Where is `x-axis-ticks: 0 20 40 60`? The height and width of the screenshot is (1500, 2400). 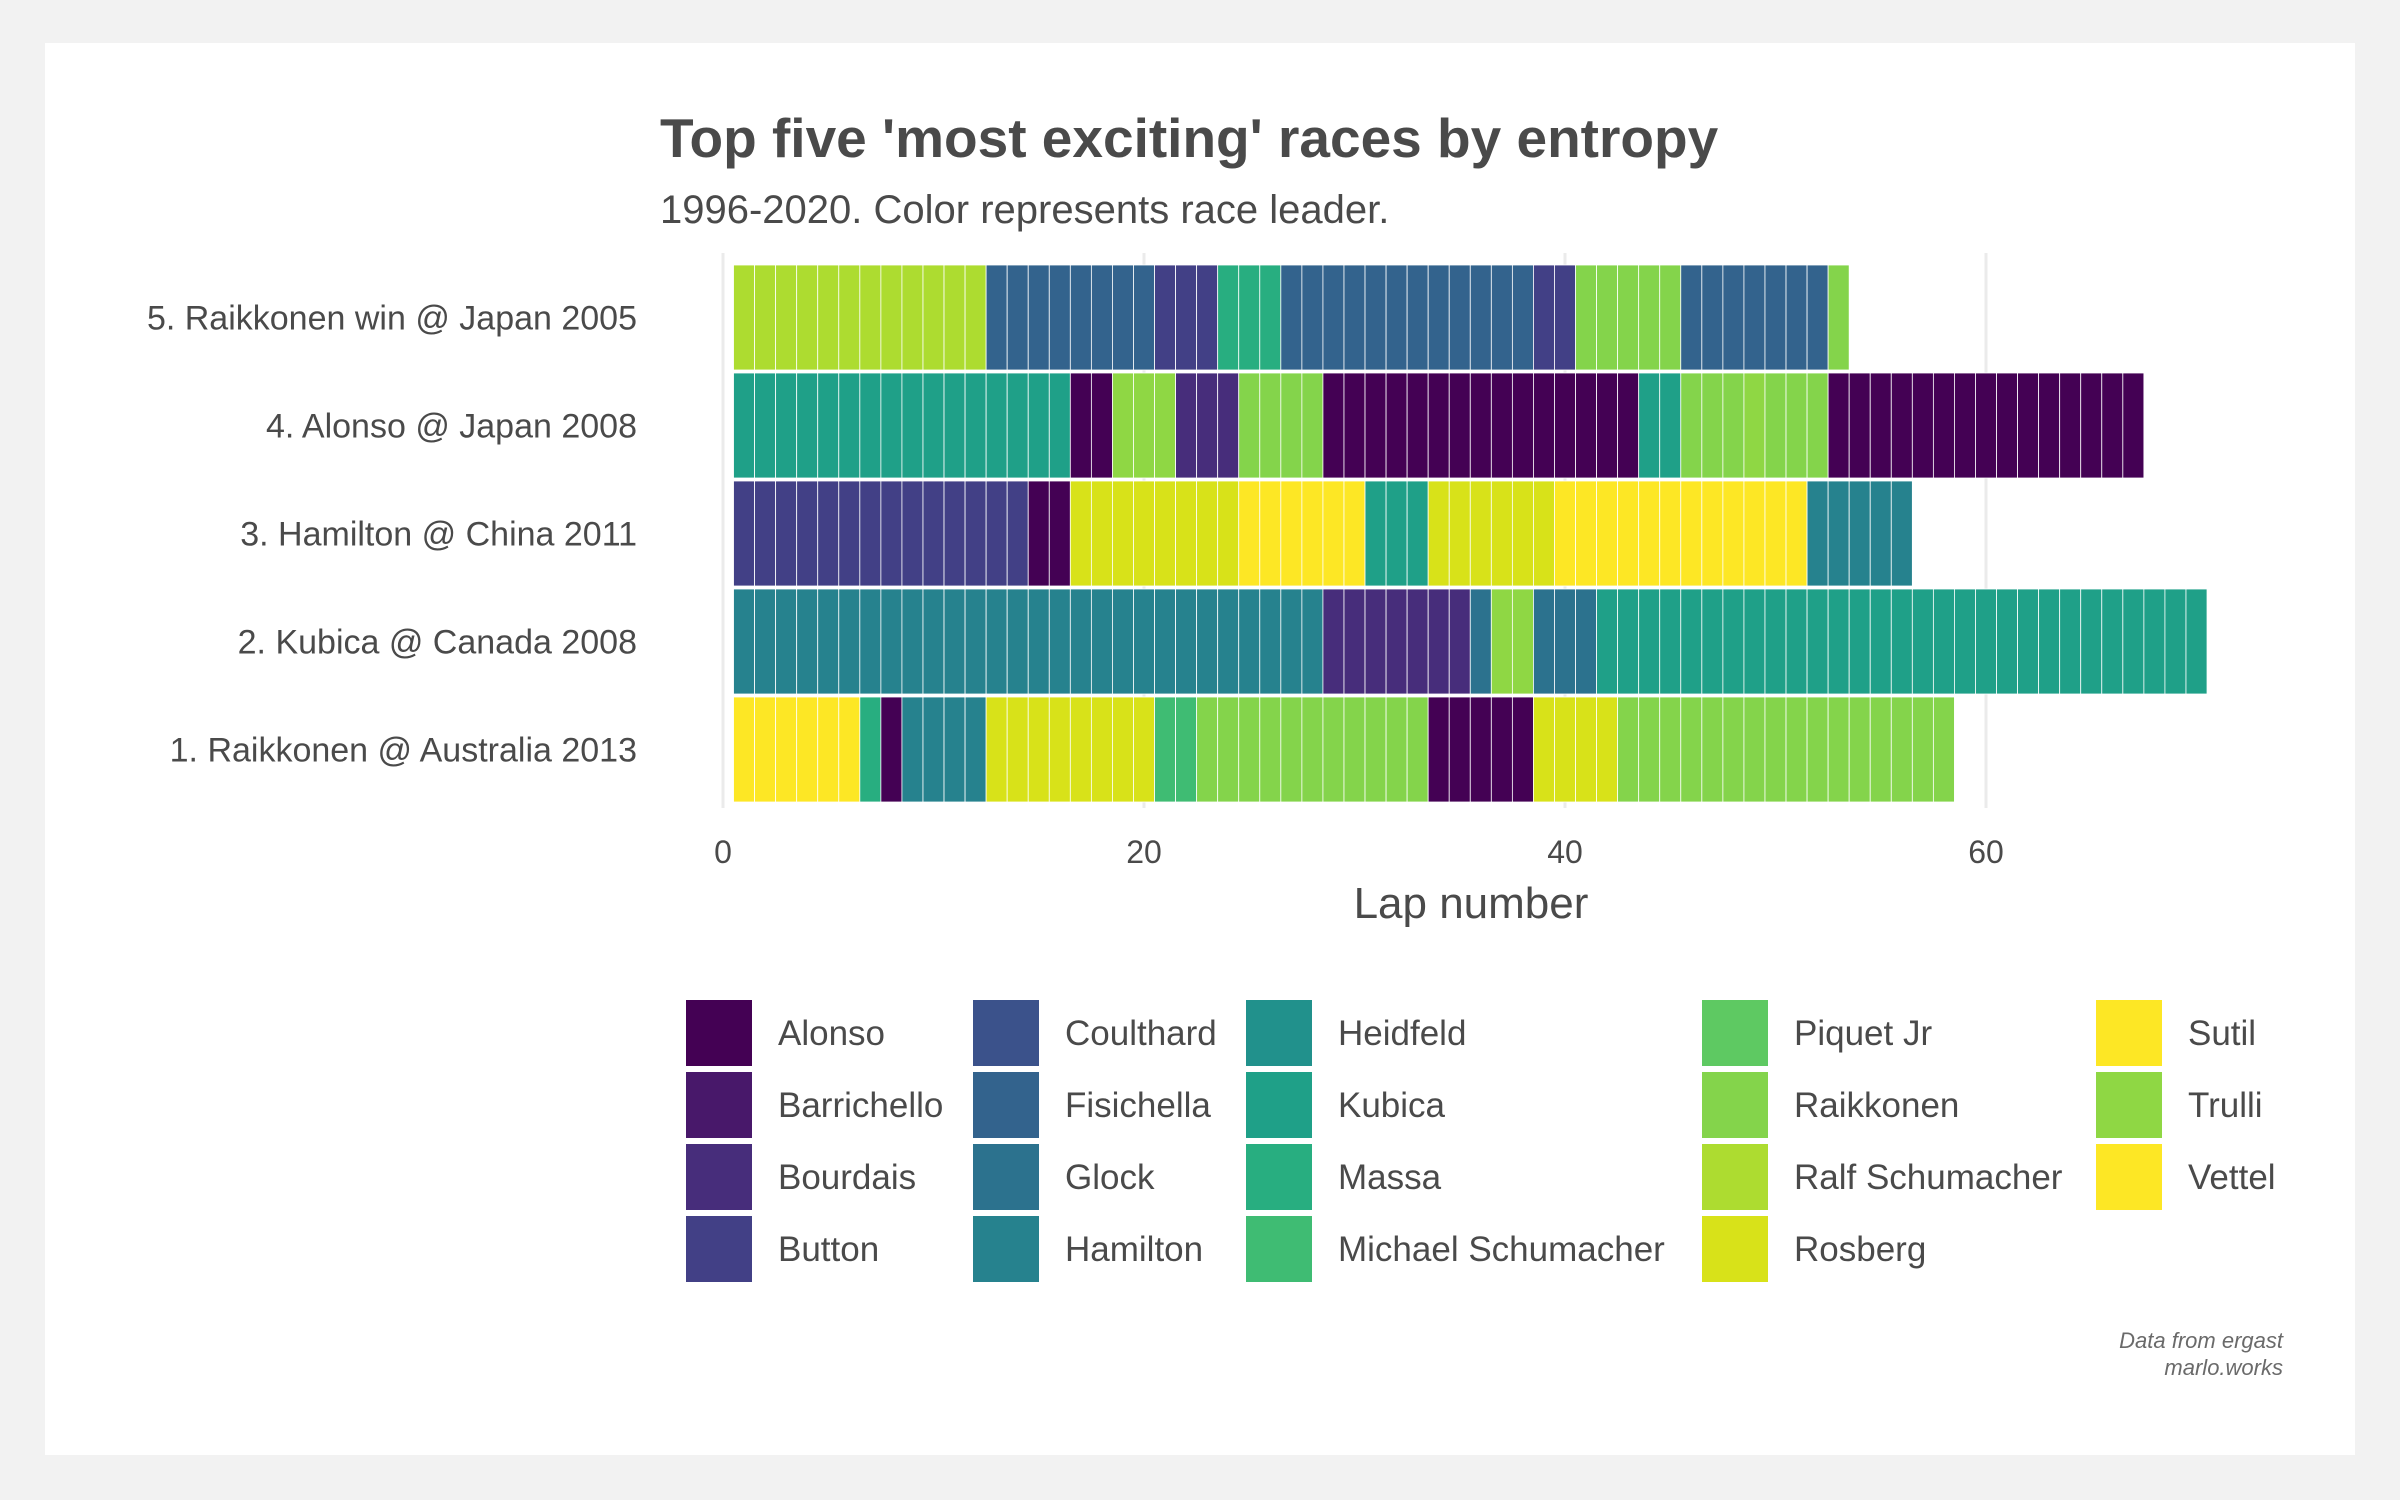
x-axis-ticks: 0 20 40 60 is located at coordinates (1359, 852).